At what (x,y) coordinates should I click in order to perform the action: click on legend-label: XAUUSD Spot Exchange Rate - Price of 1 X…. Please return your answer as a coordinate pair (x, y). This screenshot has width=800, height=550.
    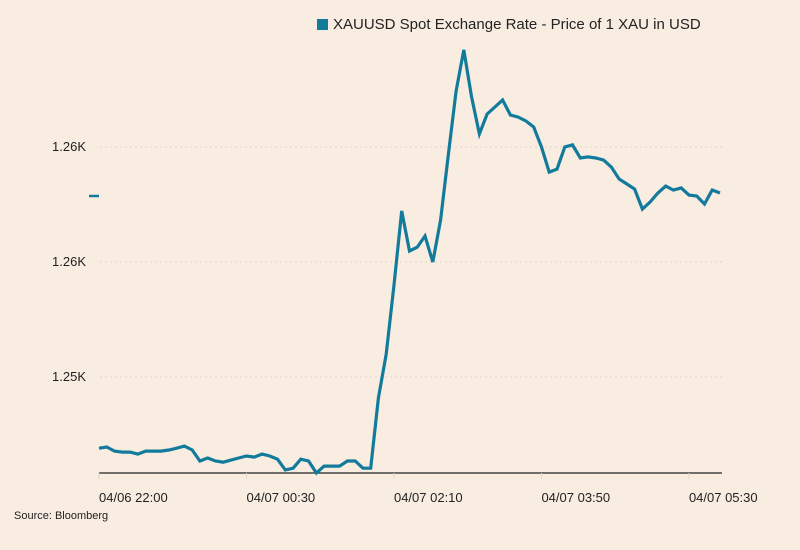
    Looking at the image, I should click on (517, 24).